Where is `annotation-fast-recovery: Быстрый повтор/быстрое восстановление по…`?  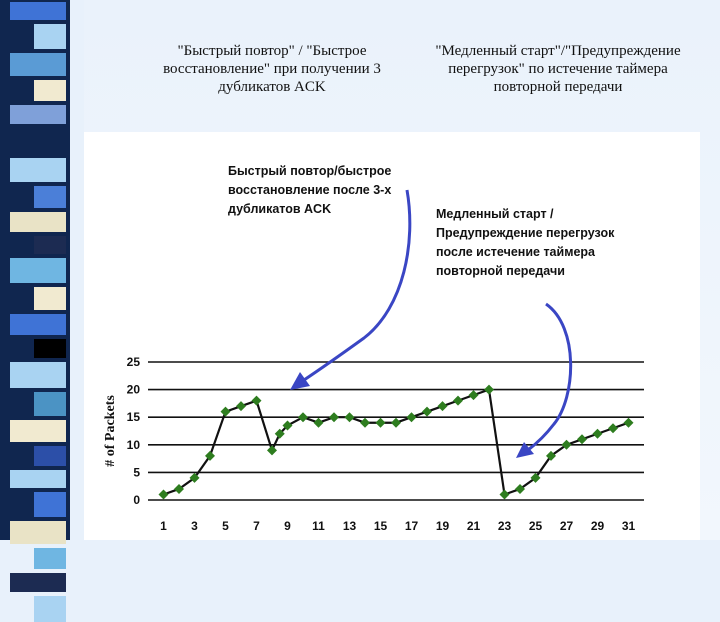 annotation-fast-recovery: Быстрый повтор/быстрое восстановление по… is located at coordinates (310, 190).